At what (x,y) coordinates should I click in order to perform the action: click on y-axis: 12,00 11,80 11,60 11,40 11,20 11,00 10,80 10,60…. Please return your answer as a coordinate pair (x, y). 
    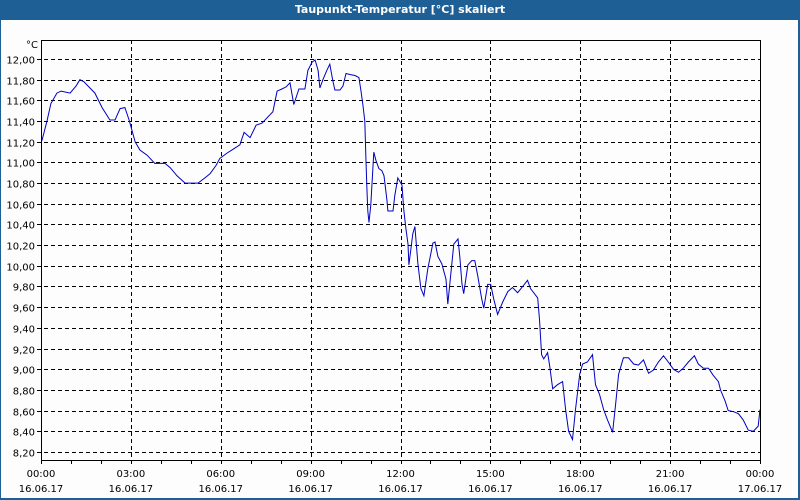
    Looking at the image, I should click on (20, 258).